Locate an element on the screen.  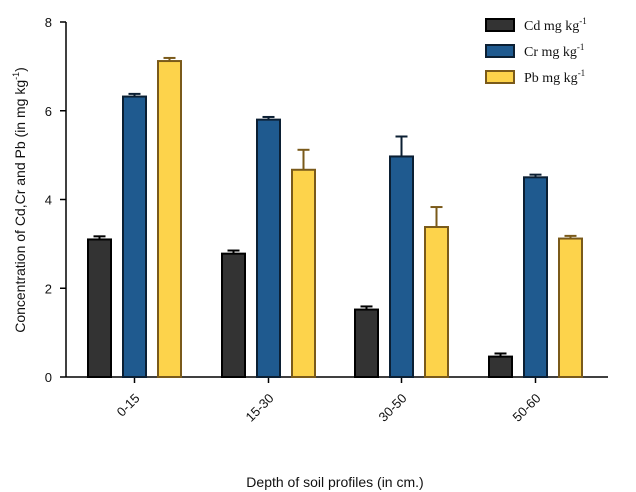
legend: Cd mg kg-1 Cr mg kg-1 Pb mg kg-1 is located at coordinates (536, 51).